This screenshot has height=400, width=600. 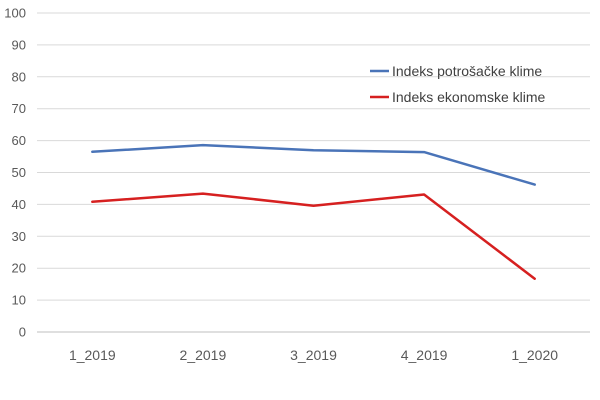 I want to click on x-tick-label: 2_2019, so click(x=203, y=355).